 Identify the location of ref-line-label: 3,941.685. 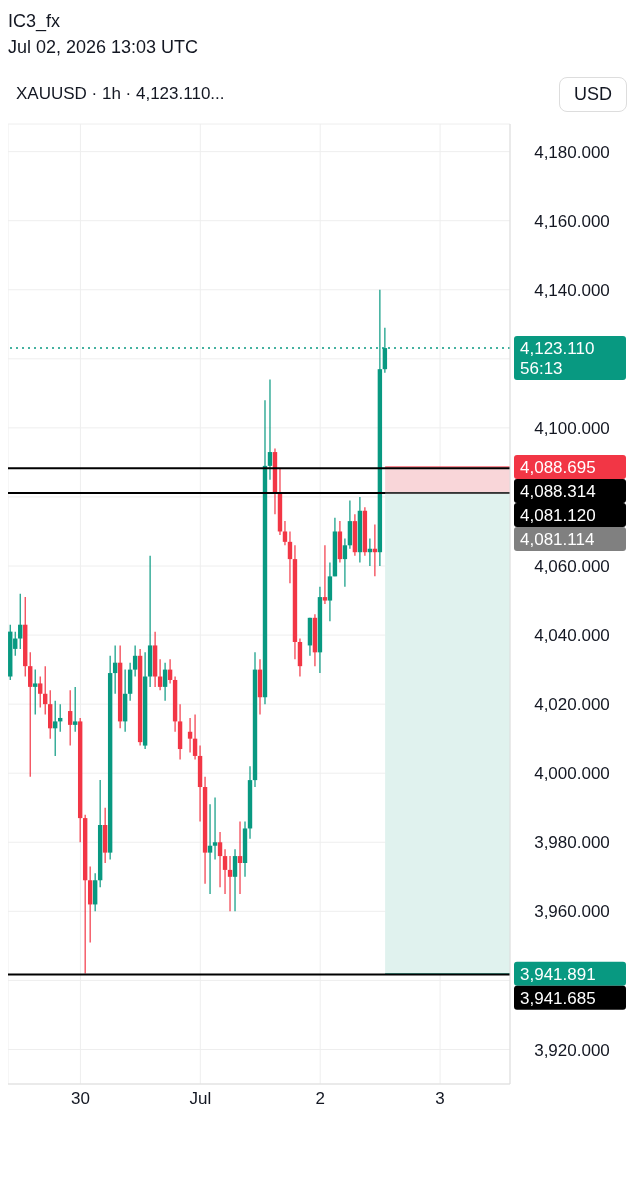
(558, 998).